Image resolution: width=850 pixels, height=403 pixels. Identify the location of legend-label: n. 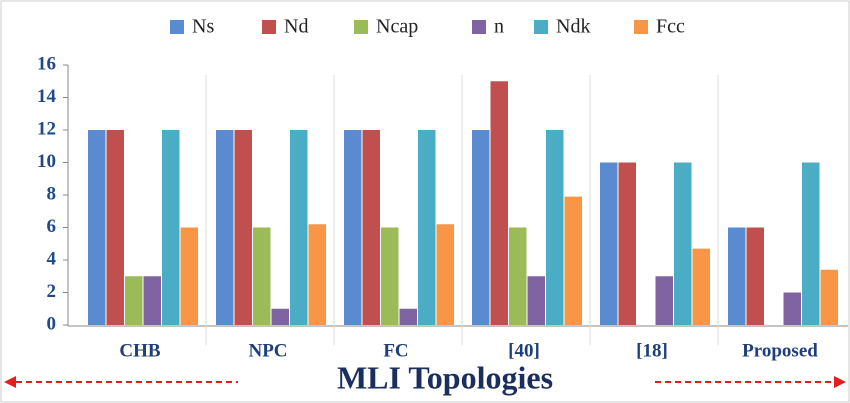
(499, 27).